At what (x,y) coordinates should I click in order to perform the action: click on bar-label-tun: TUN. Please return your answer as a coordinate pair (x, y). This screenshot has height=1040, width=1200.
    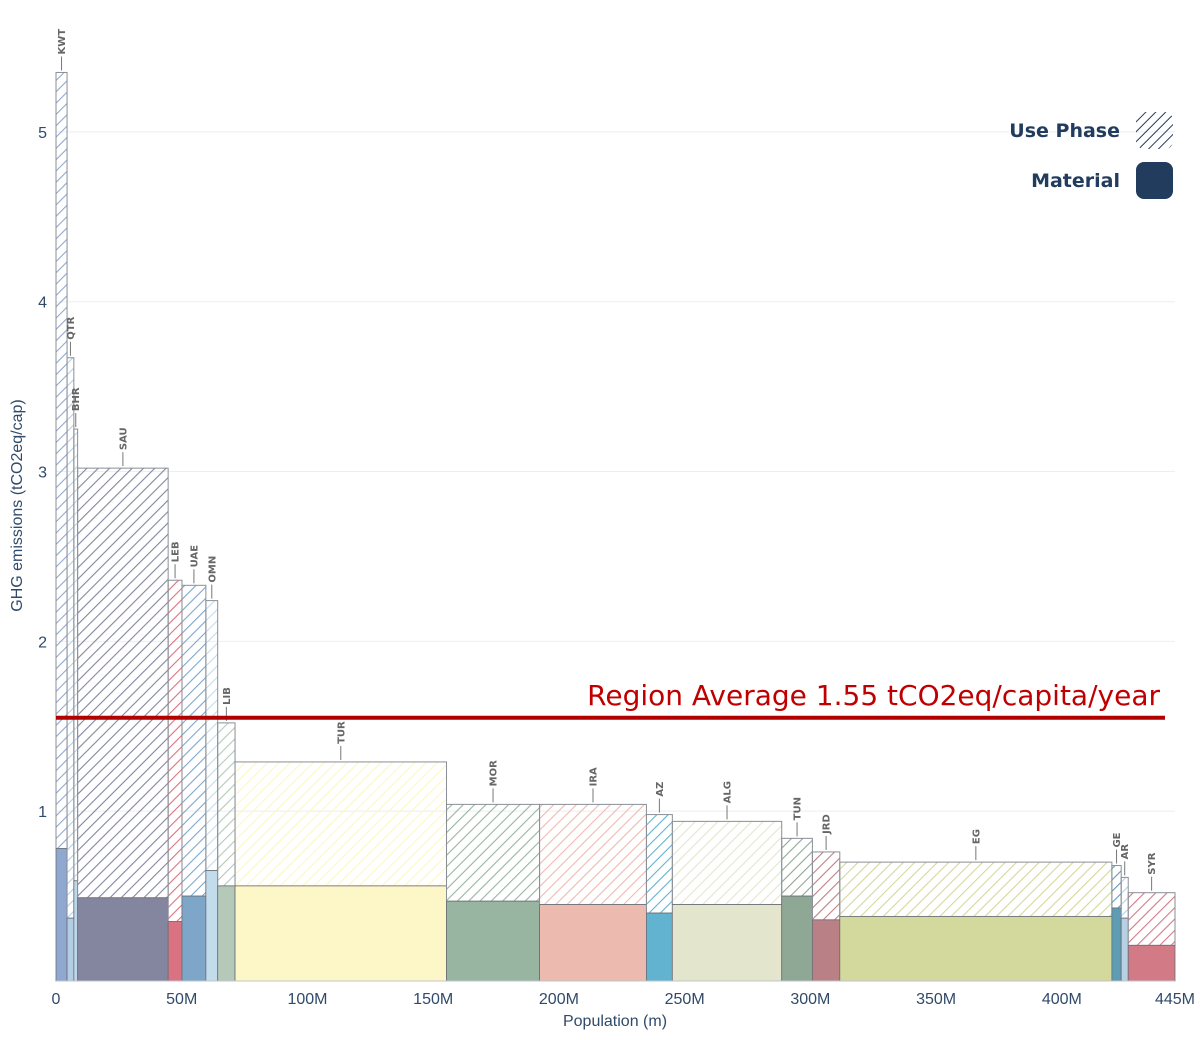
    Looking at the image, I should click on (798, 808).